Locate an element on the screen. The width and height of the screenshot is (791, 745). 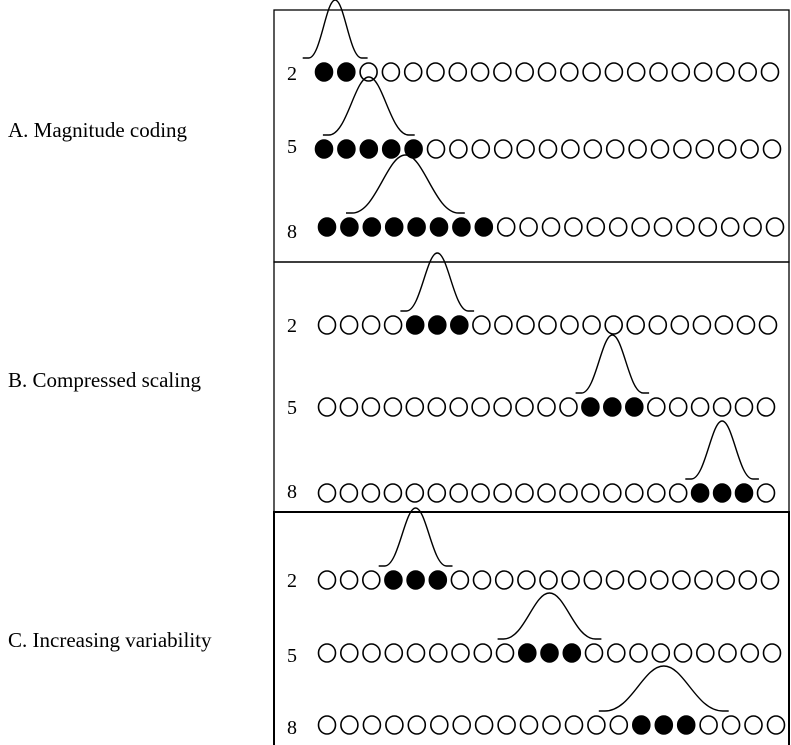
panel-label-increasing-variability: C. Increasing variability is located at coordinates (110, 640).